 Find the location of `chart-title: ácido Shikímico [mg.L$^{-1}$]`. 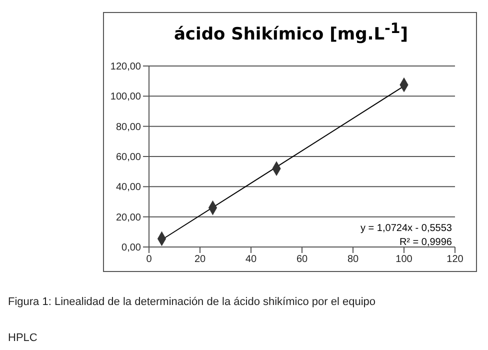

chart-title: ácido Shikímico [mg.L$^{-1}$] is located at coordinates (291, 33).